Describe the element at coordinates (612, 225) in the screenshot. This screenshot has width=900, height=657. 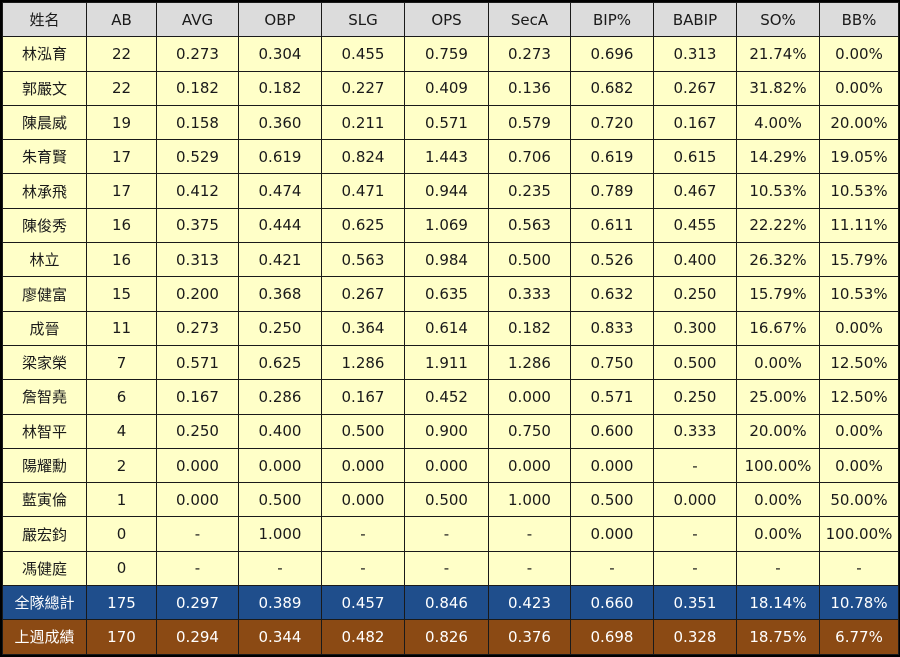
I see `cell-bip-pct: 0.611` at that location.